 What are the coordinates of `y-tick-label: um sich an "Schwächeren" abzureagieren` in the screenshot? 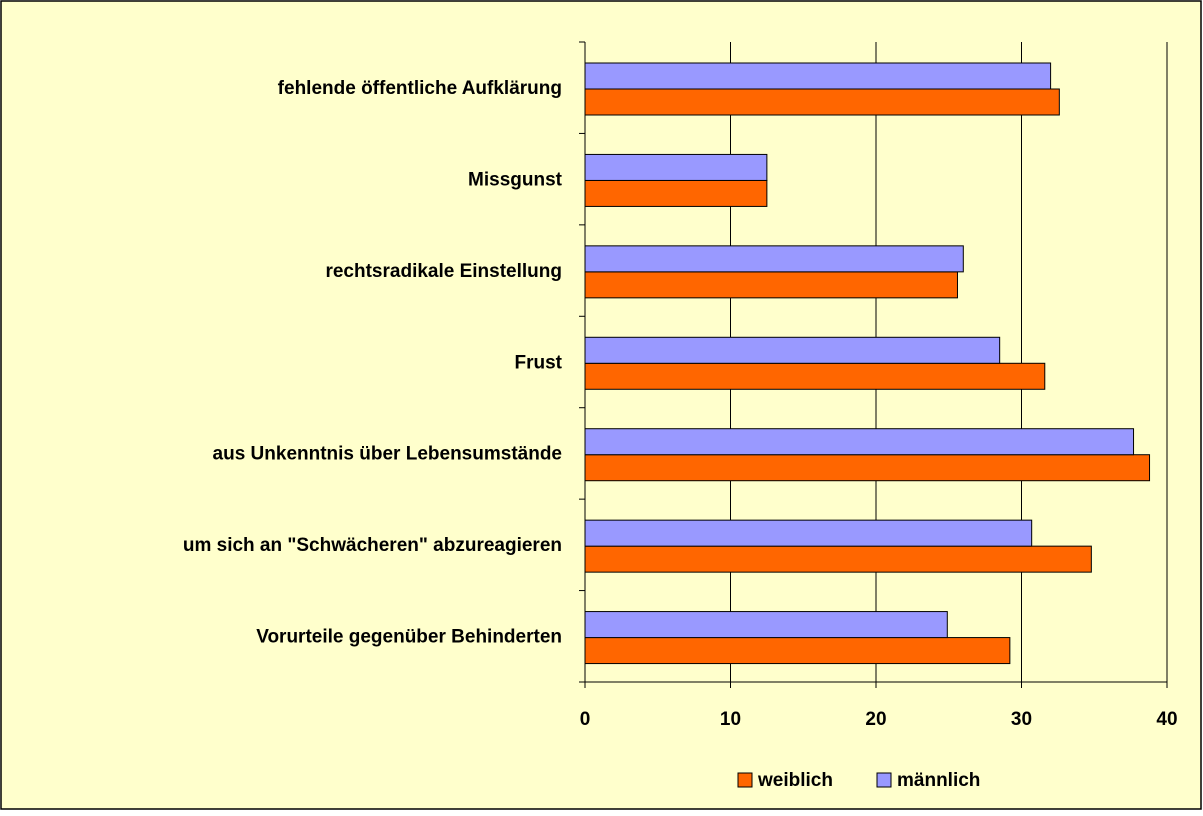 It's located at (372, 545).